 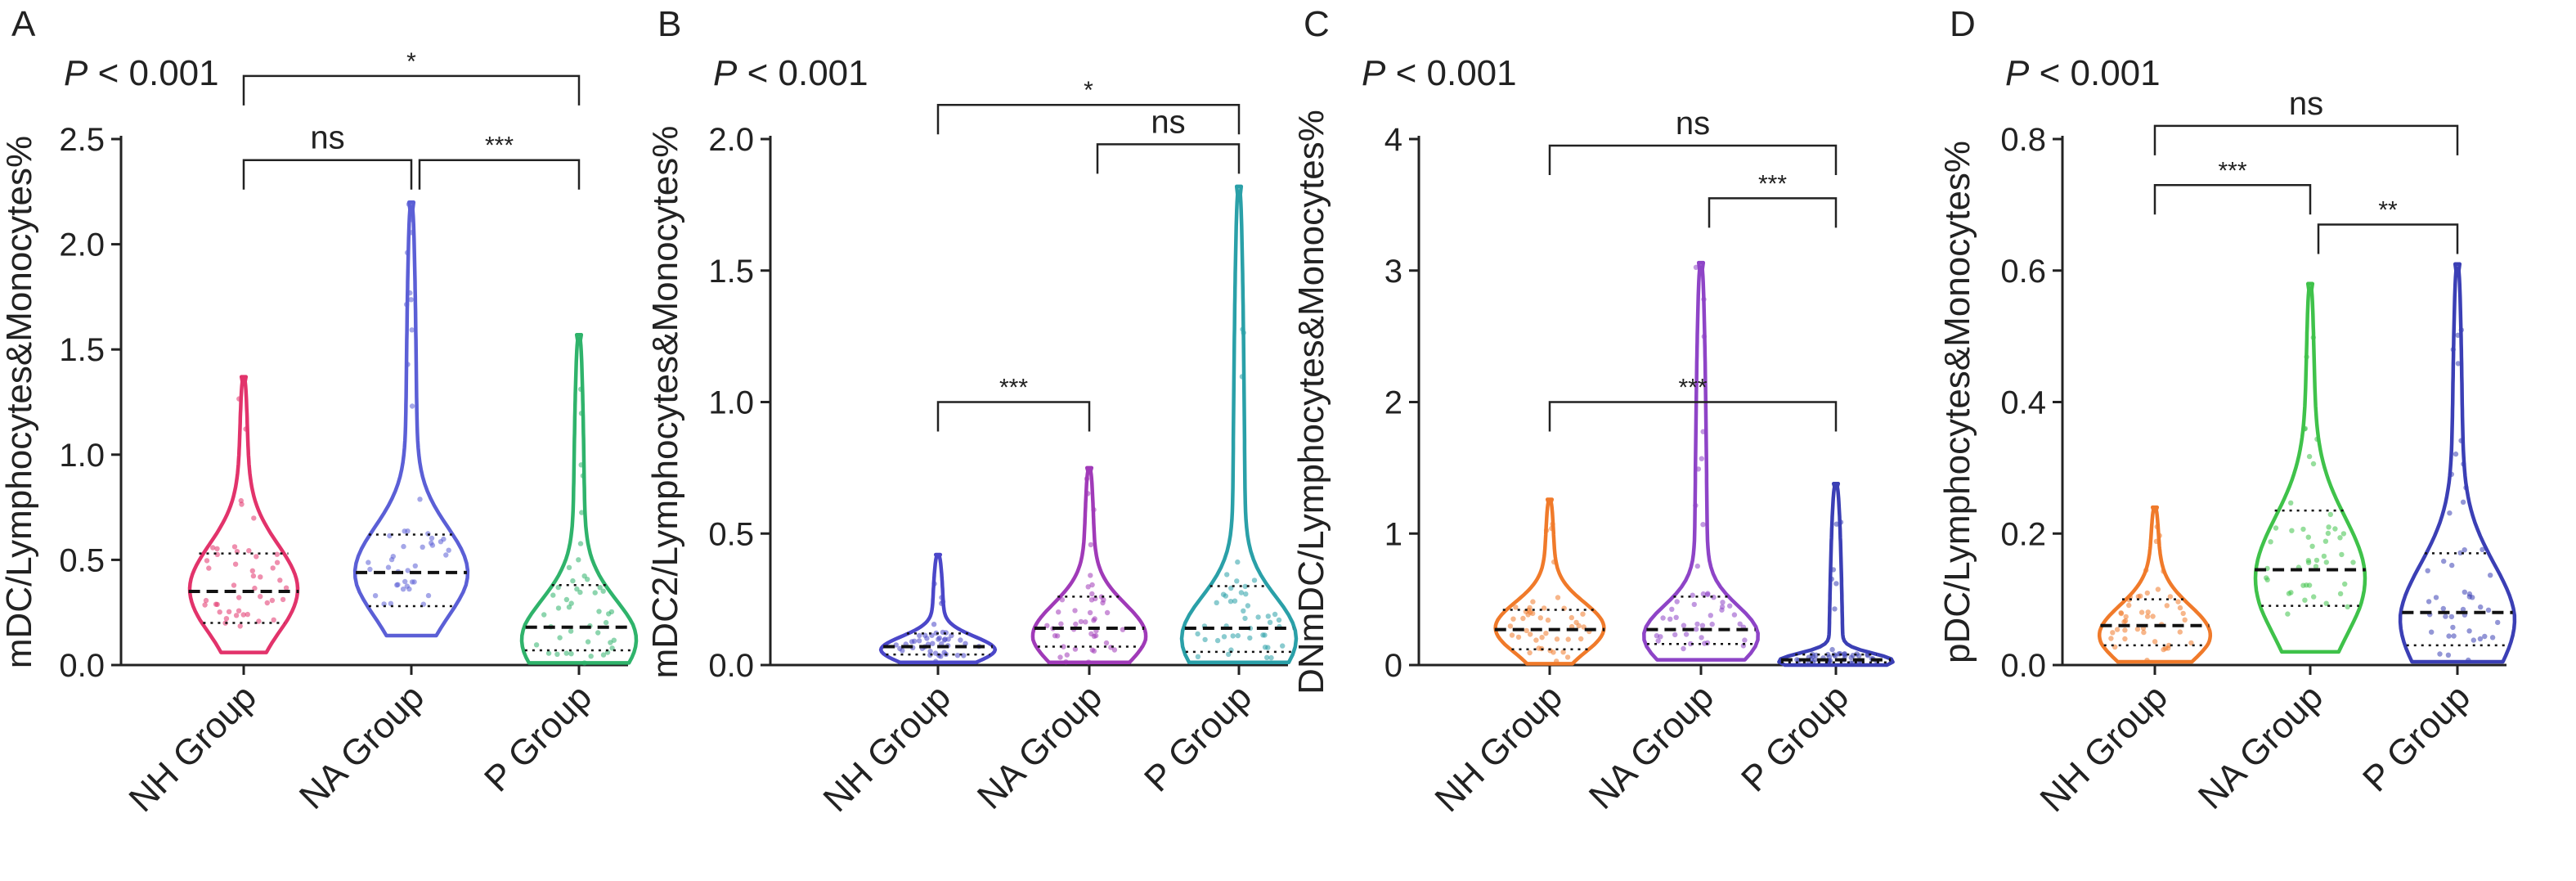 I want to click on y-tick-label: 2, so click(x=1393, y=403).